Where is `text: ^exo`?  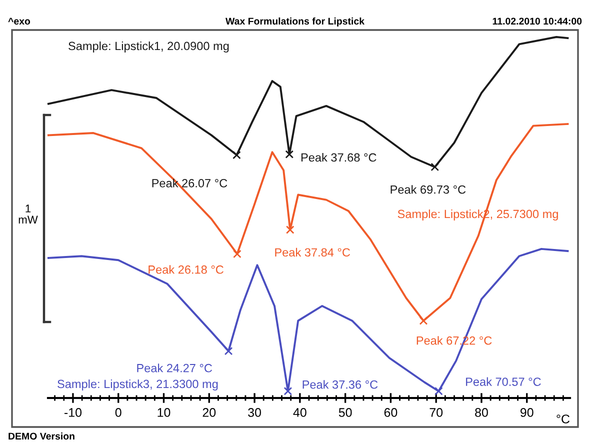
text: ^exo is located at coordinates (19, 21).